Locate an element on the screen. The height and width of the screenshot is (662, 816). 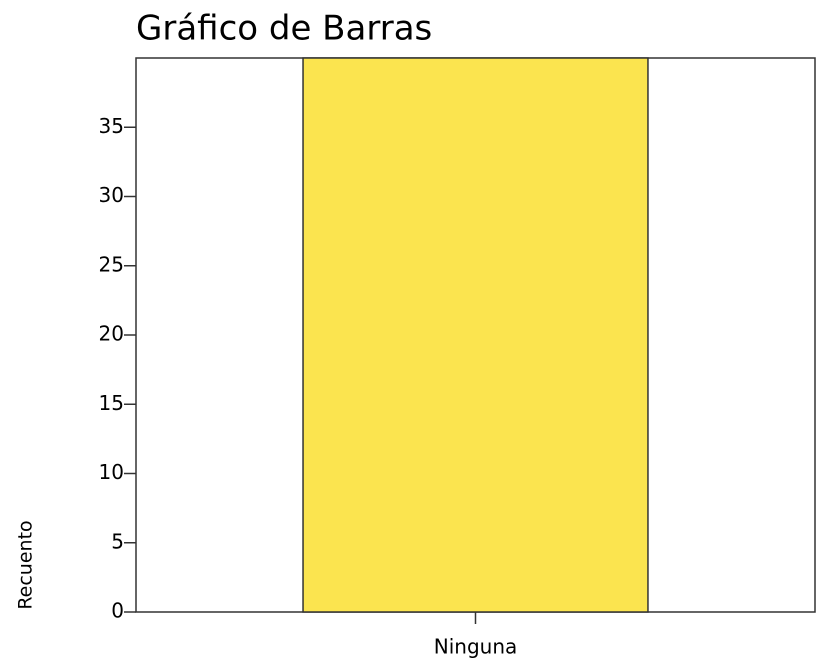
y-tick-label: 20 is located at coordinates (111, 334).